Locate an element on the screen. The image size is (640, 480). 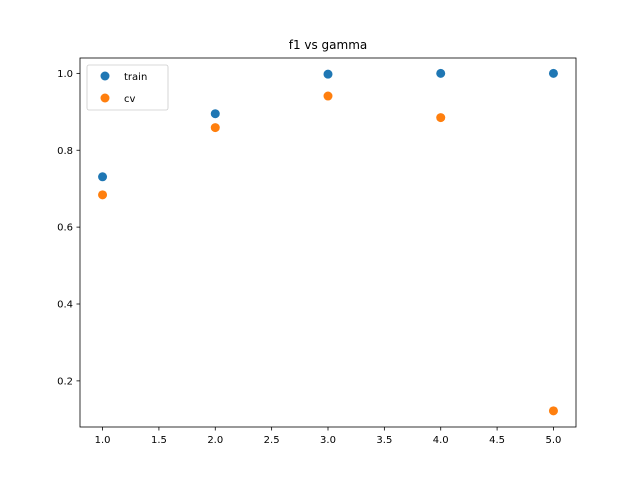
x-tick-label: 1.5 is located at coordinates (159, 440).